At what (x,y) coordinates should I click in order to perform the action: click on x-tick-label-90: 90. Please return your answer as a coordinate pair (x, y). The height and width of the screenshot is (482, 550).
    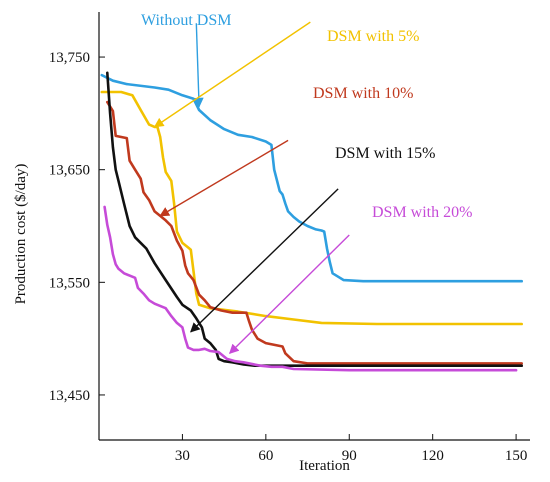
    Looking at the image, I should click on (349, 456).